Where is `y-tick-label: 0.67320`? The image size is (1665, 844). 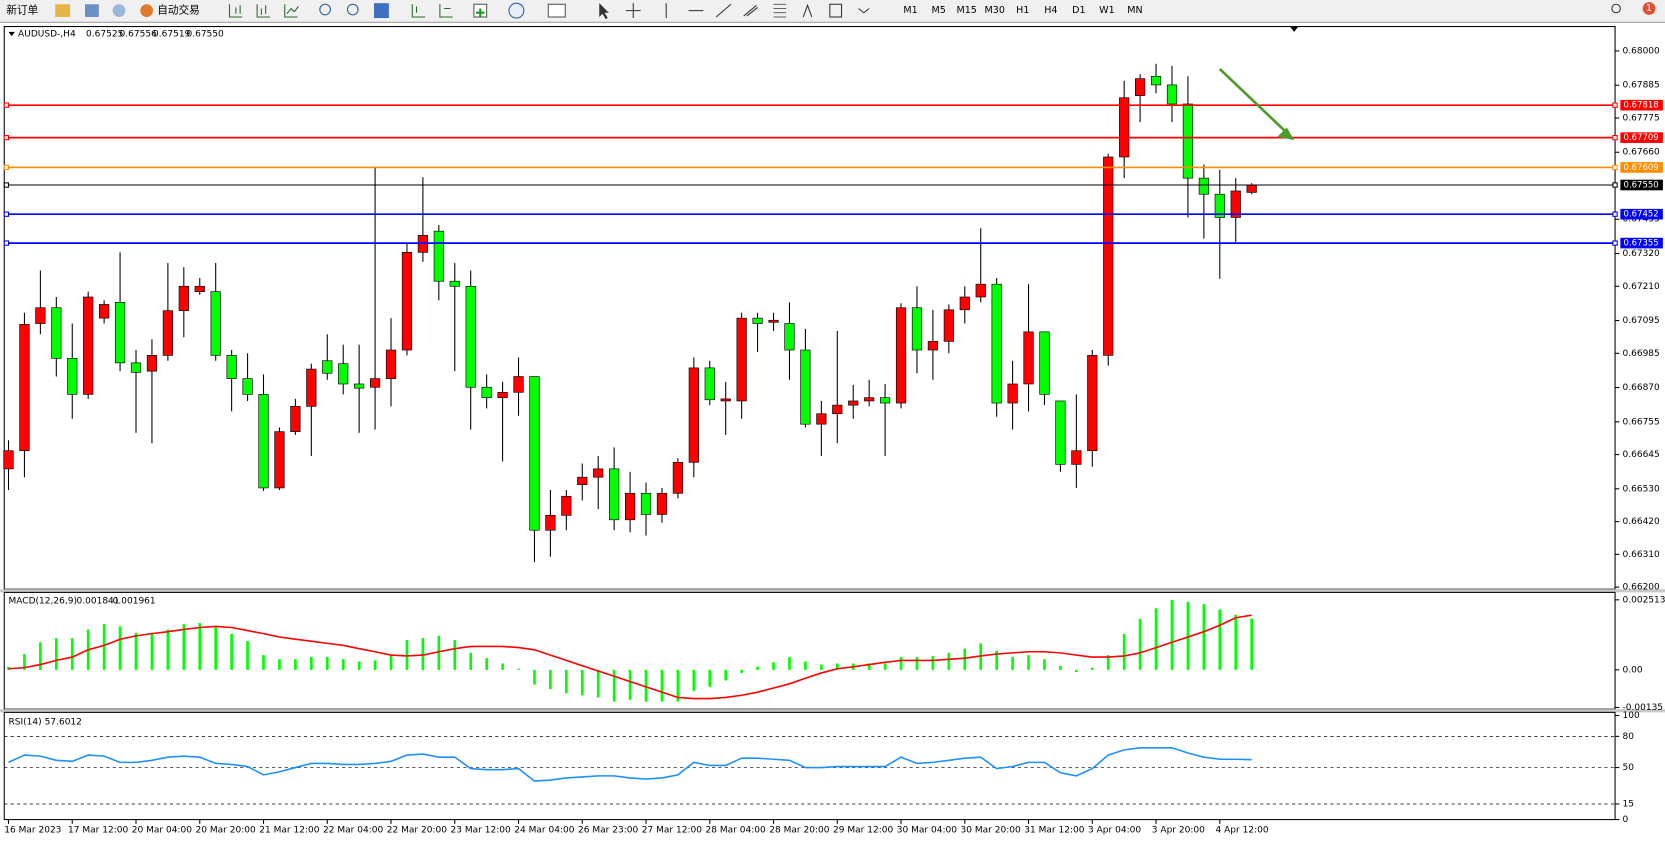
y-tick-label: 0.67320 is located at coordinates (1641, 254).